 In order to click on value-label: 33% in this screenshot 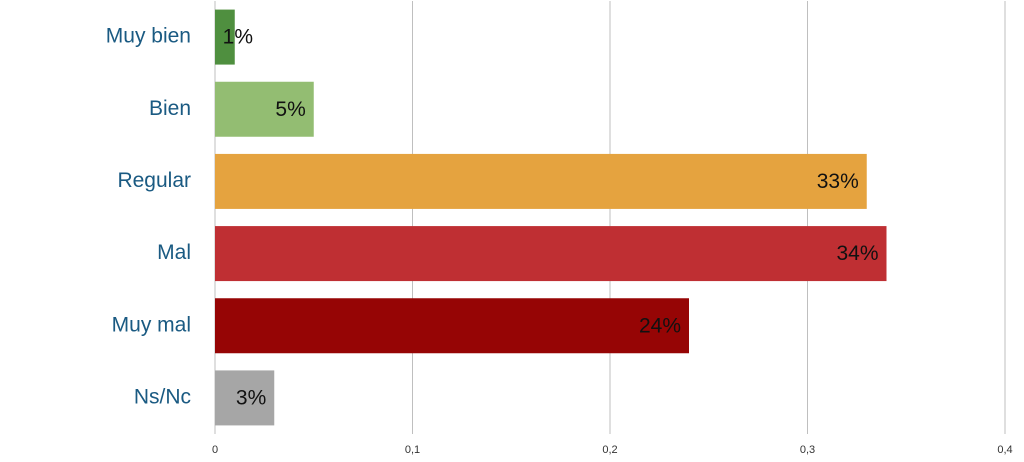, I will do `click(838, 181)`.